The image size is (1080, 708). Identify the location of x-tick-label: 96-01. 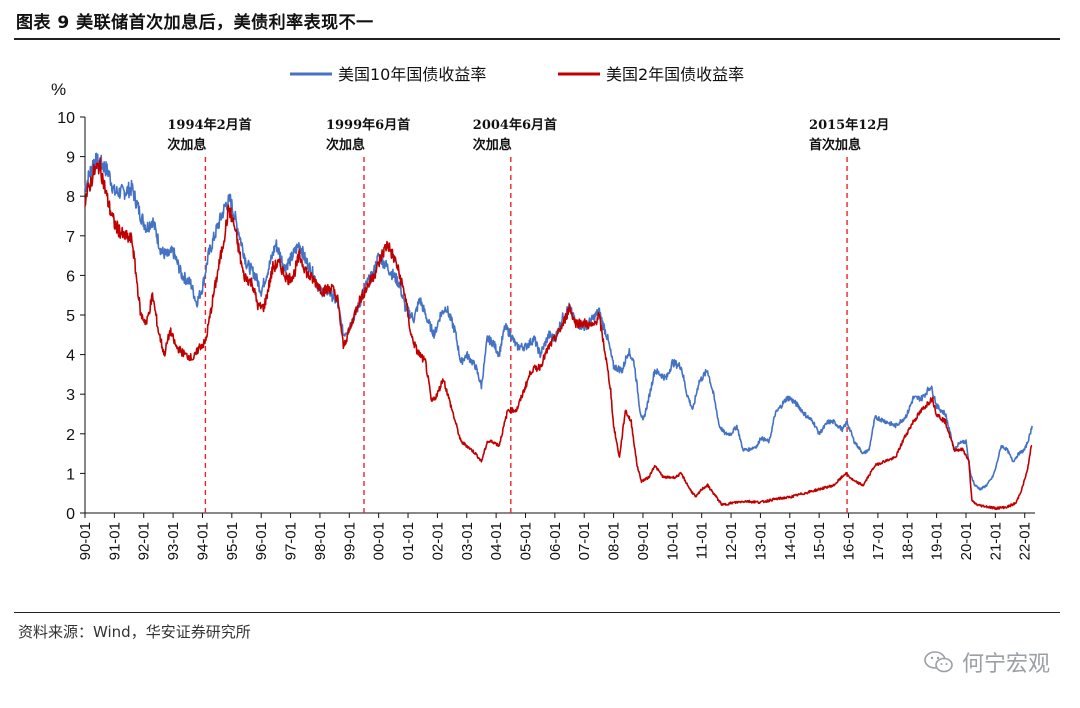
(261, 541).